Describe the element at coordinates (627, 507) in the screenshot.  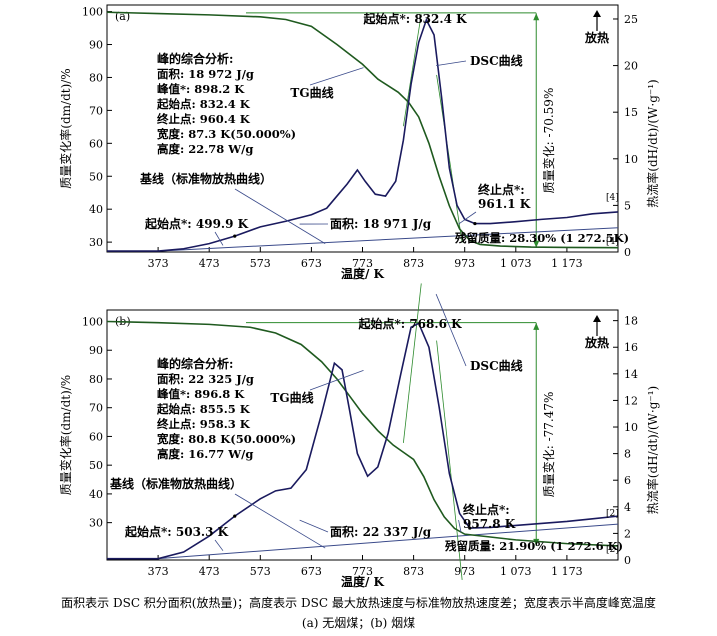
I see `right-tick-label: 4` at that location.